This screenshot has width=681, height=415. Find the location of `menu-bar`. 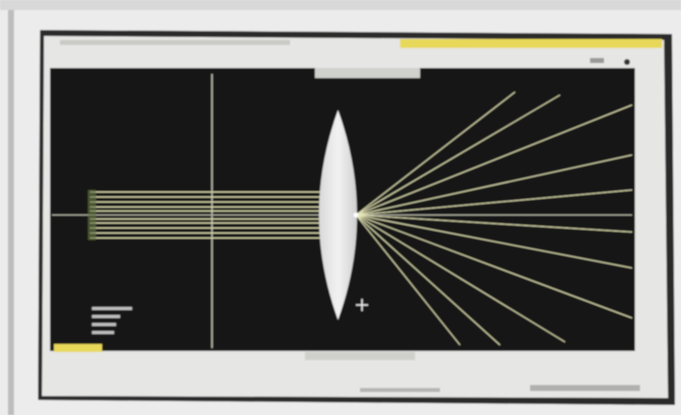

menu-bar is located at coordinates (175, 42).